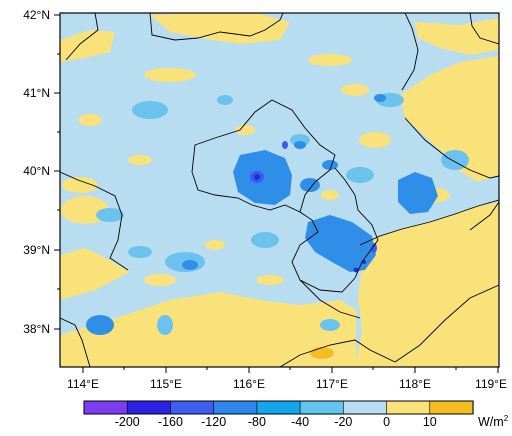 This screenshot has height=436, width=512. What do you see at coordinates (36, 250) in the screenshot?
I see `lat-label-39: 39°N` at bounding box center [36, 250].